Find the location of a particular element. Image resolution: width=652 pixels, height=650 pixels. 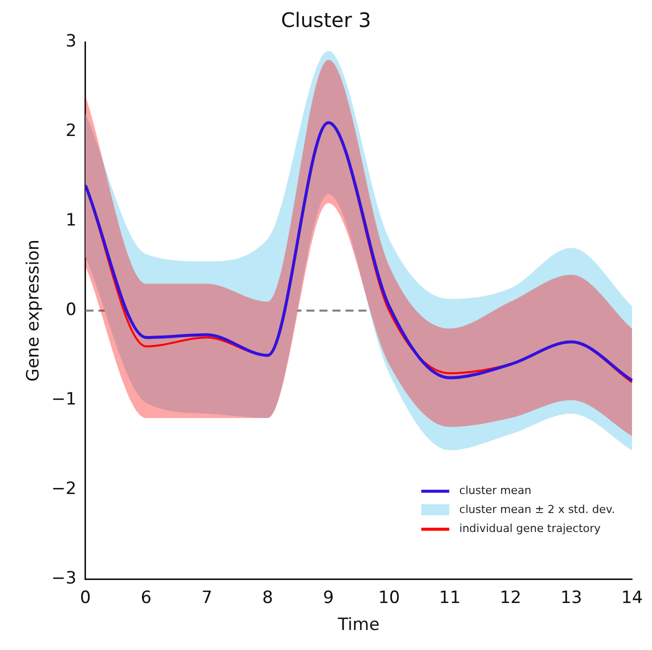

x-tick-label: 7 is located at coordinates (207, 598).